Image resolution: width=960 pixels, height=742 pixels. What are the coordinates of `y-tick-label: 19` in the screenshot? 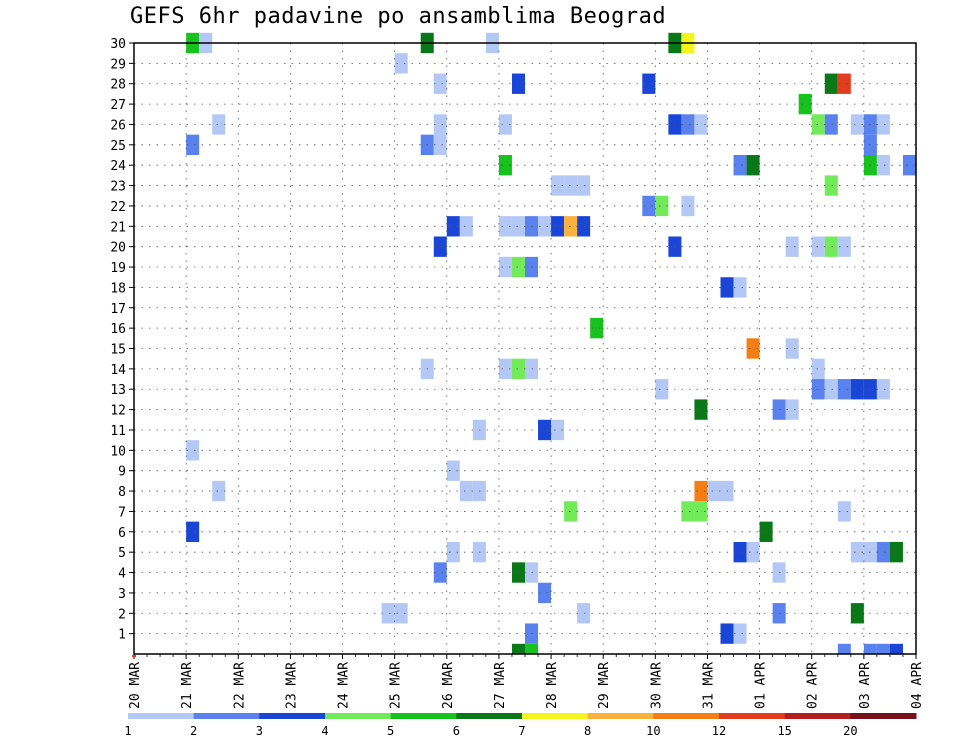 It's located at (118, 268).